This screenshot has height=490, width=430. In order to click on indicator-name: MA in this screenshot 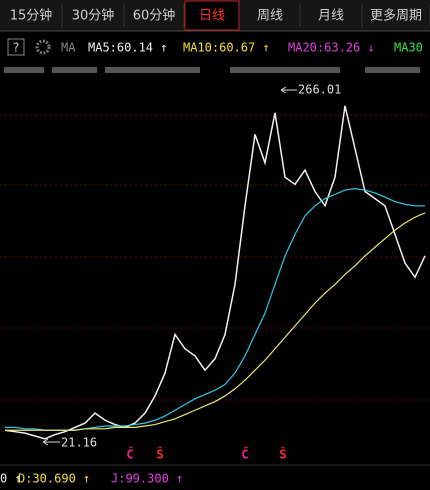, I will do `click(68, 48)`.